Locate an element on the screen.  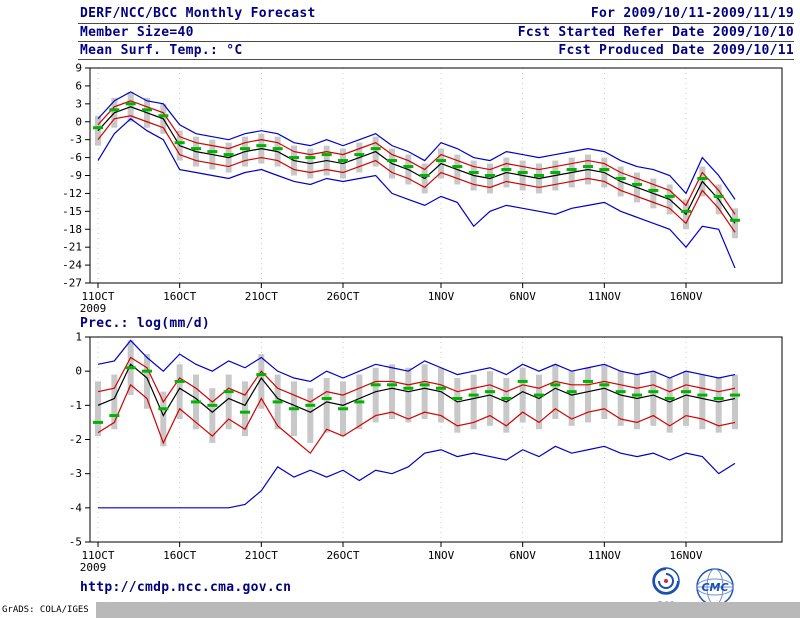
svg-text: -6 is located at coordinates (75, 157).